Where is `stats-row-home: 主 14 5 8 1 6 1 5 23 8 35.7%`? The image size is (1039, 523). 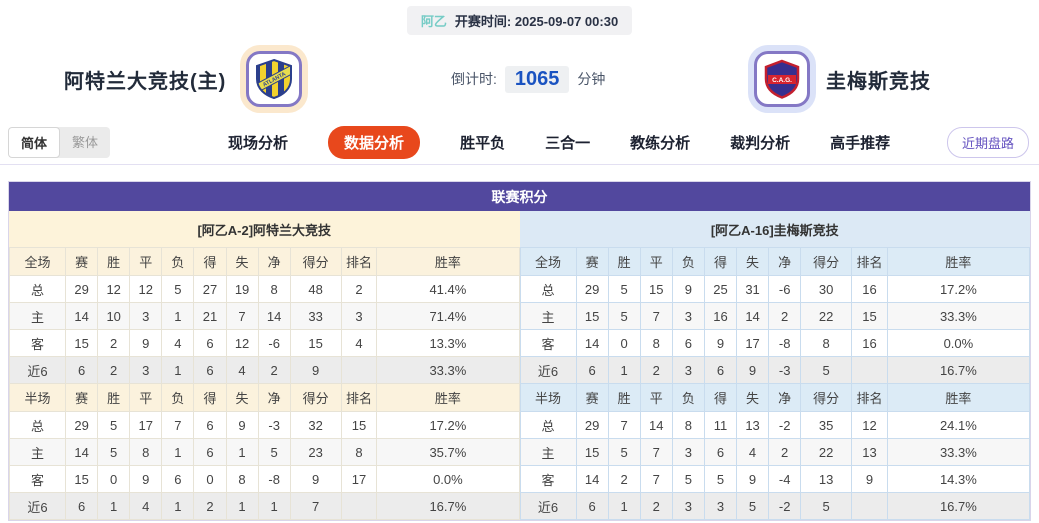
stats-row-home: 主 14 5 8 1 6 1 5 23 8 35.7% is located at coordinates (264, 452).